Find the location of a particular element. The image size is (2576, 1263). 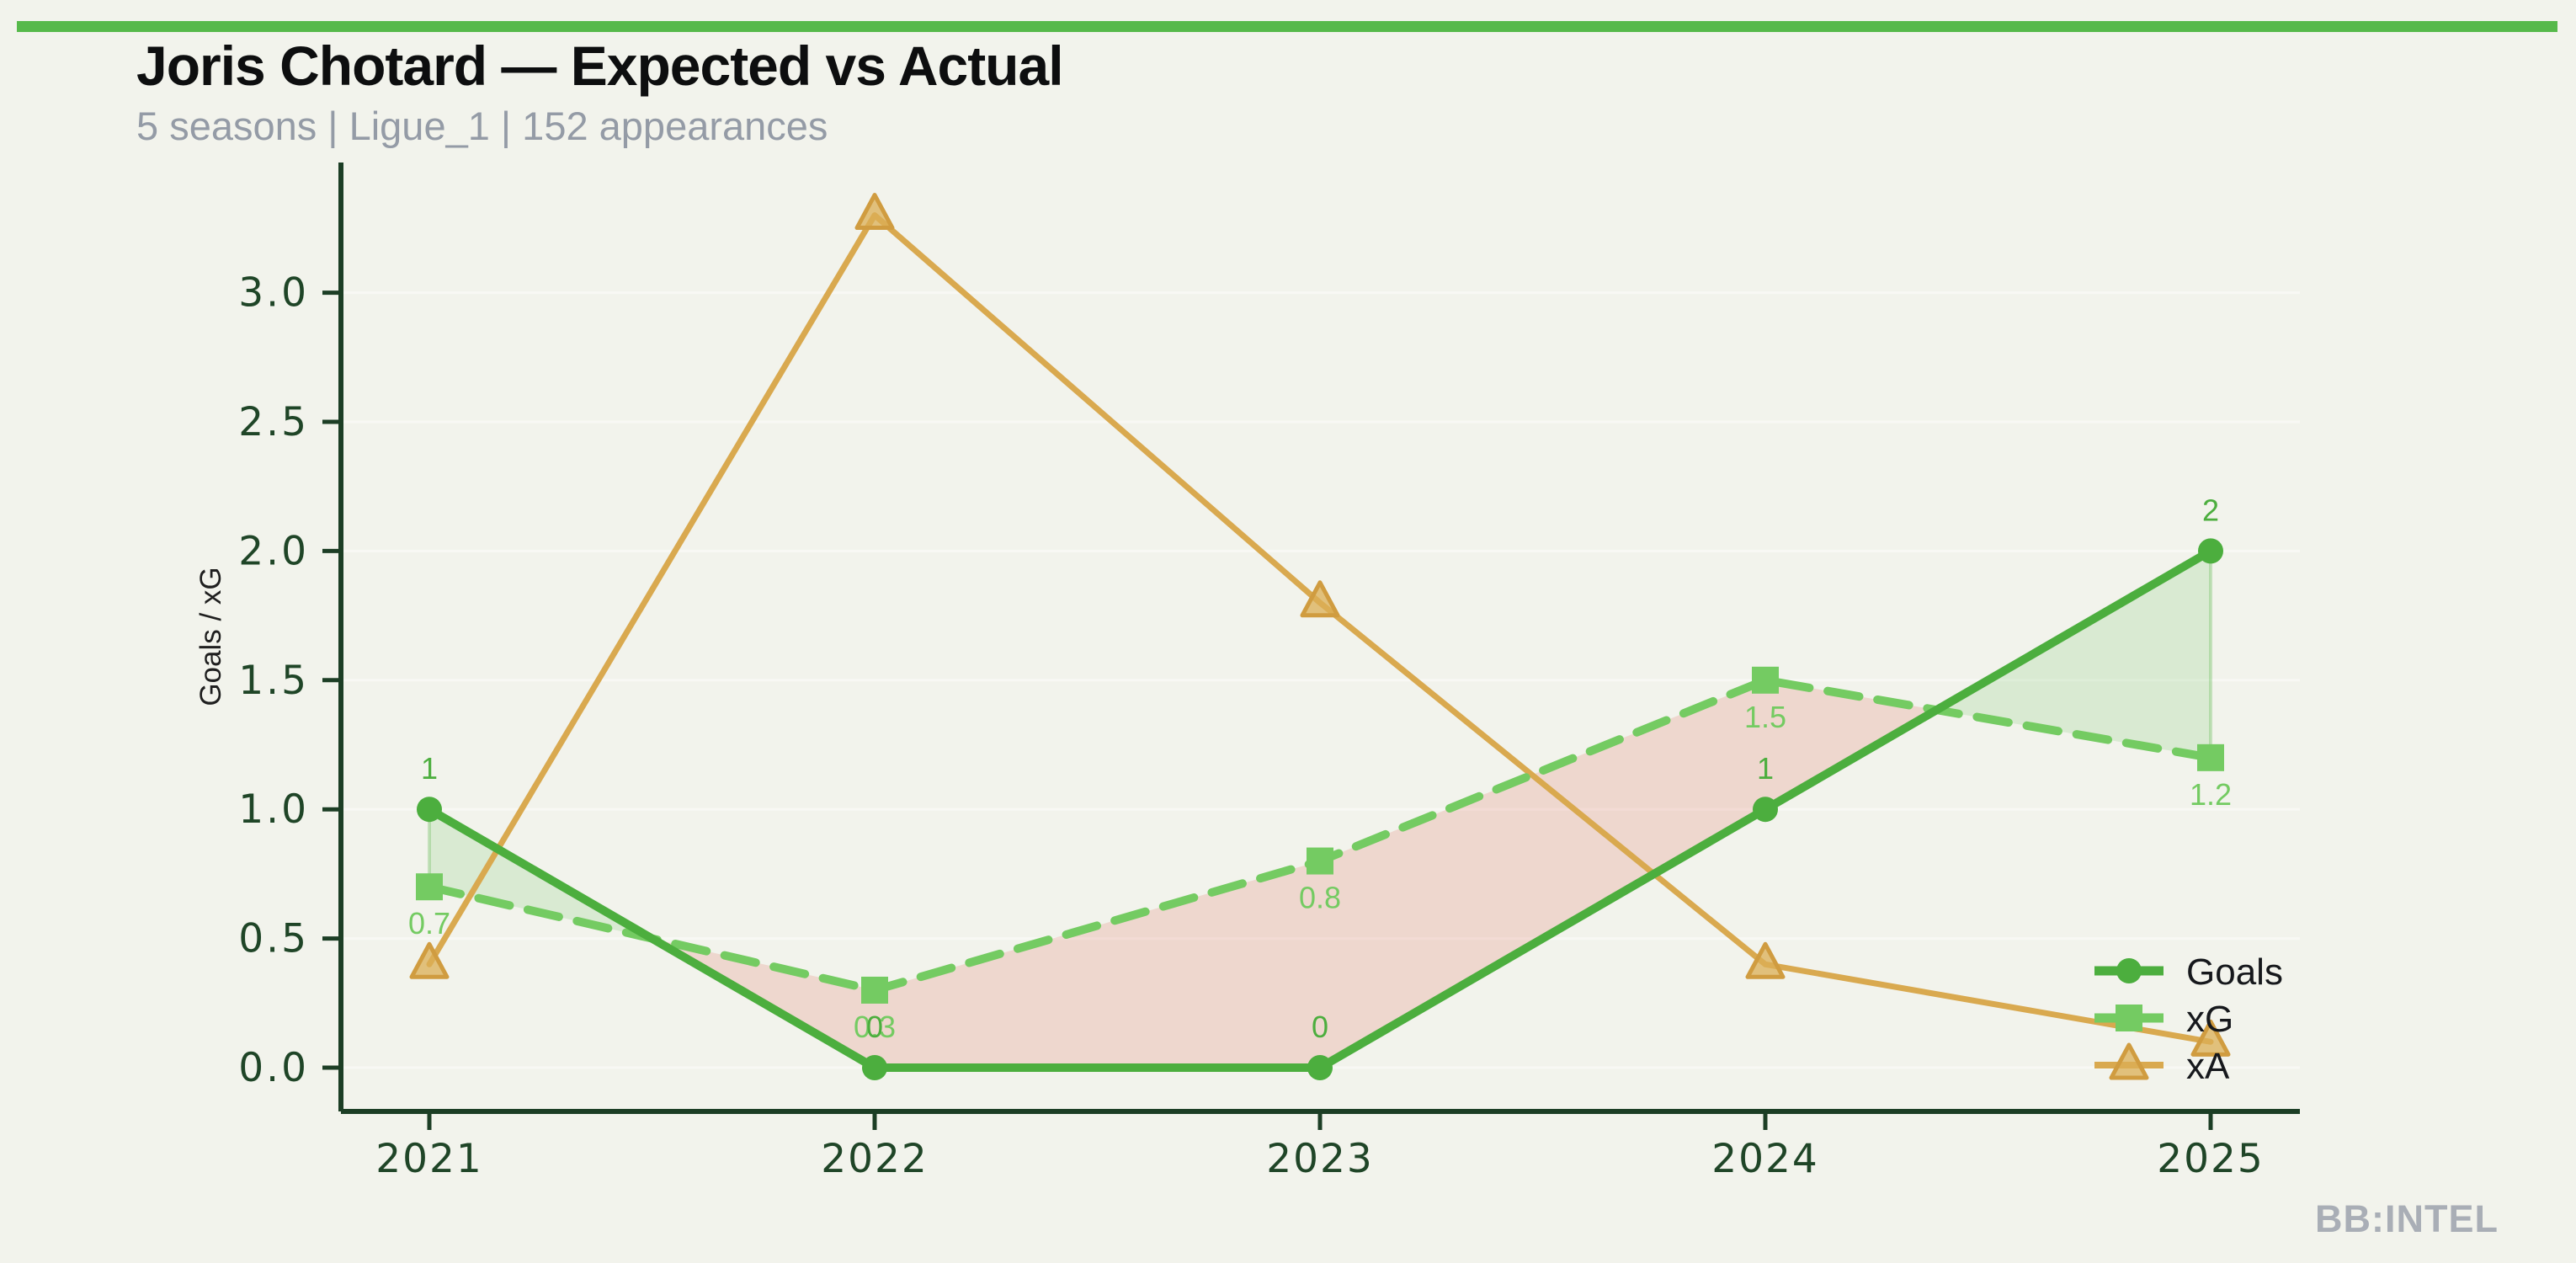

legend-label: xG is located at coordinates (2209, 1019).